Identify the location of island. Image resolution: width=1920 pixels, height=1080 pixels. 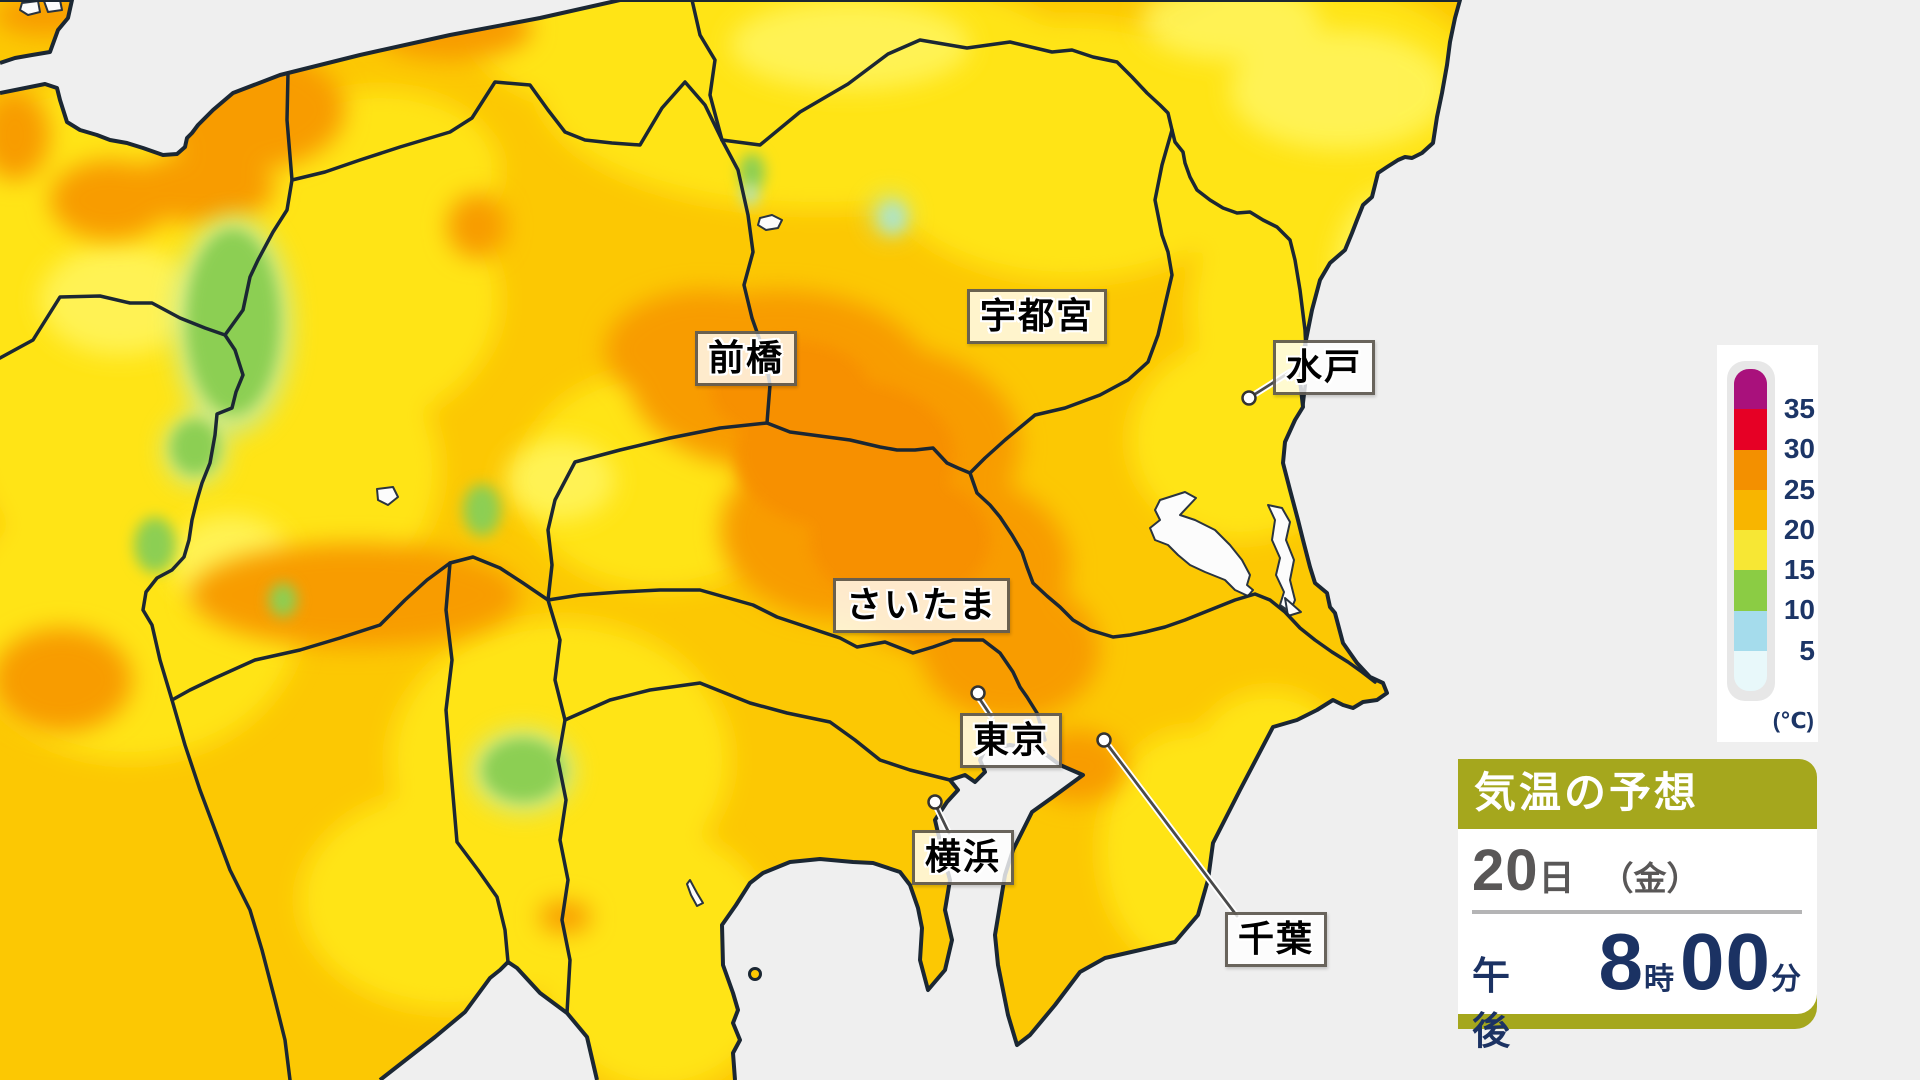
(755, 974).